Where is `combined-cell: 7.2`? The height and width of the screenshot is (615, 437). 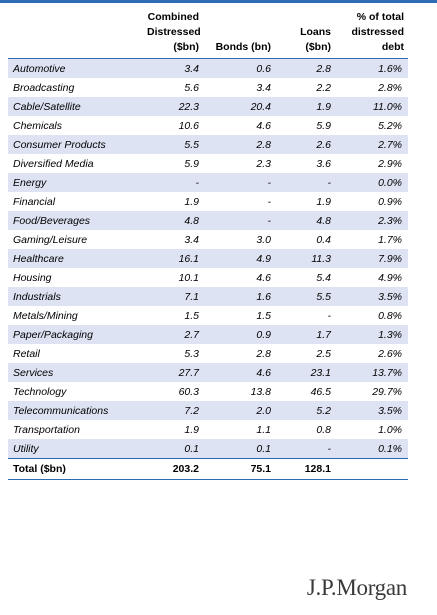 combined-cell: 7.2 is located at coordinates (173, 410).